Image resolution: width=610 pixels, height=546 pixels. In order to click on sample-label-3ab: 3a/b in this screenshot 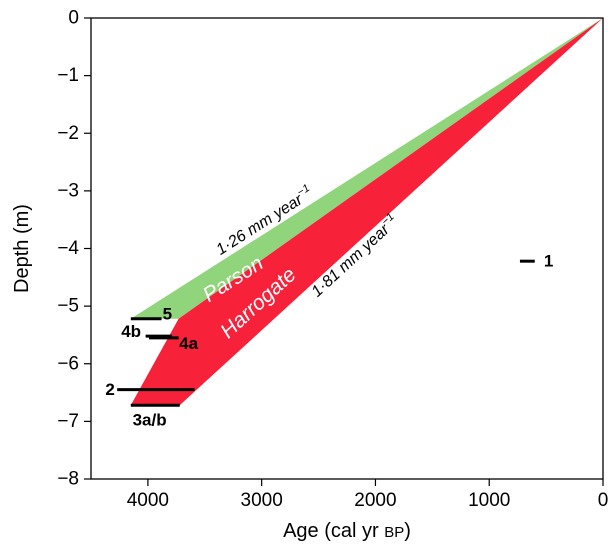, I will do `click(150, 420)`.